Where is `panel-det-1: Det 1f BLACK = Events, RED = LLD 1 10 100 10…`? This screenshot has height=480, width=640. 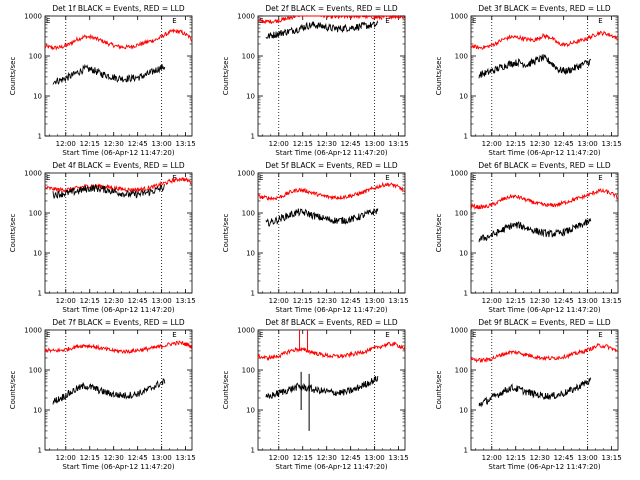 panel-det-1: Det 1f BLACK = Events, RED = LLD 1 10 100 10… is located at coordinates (102, 80).